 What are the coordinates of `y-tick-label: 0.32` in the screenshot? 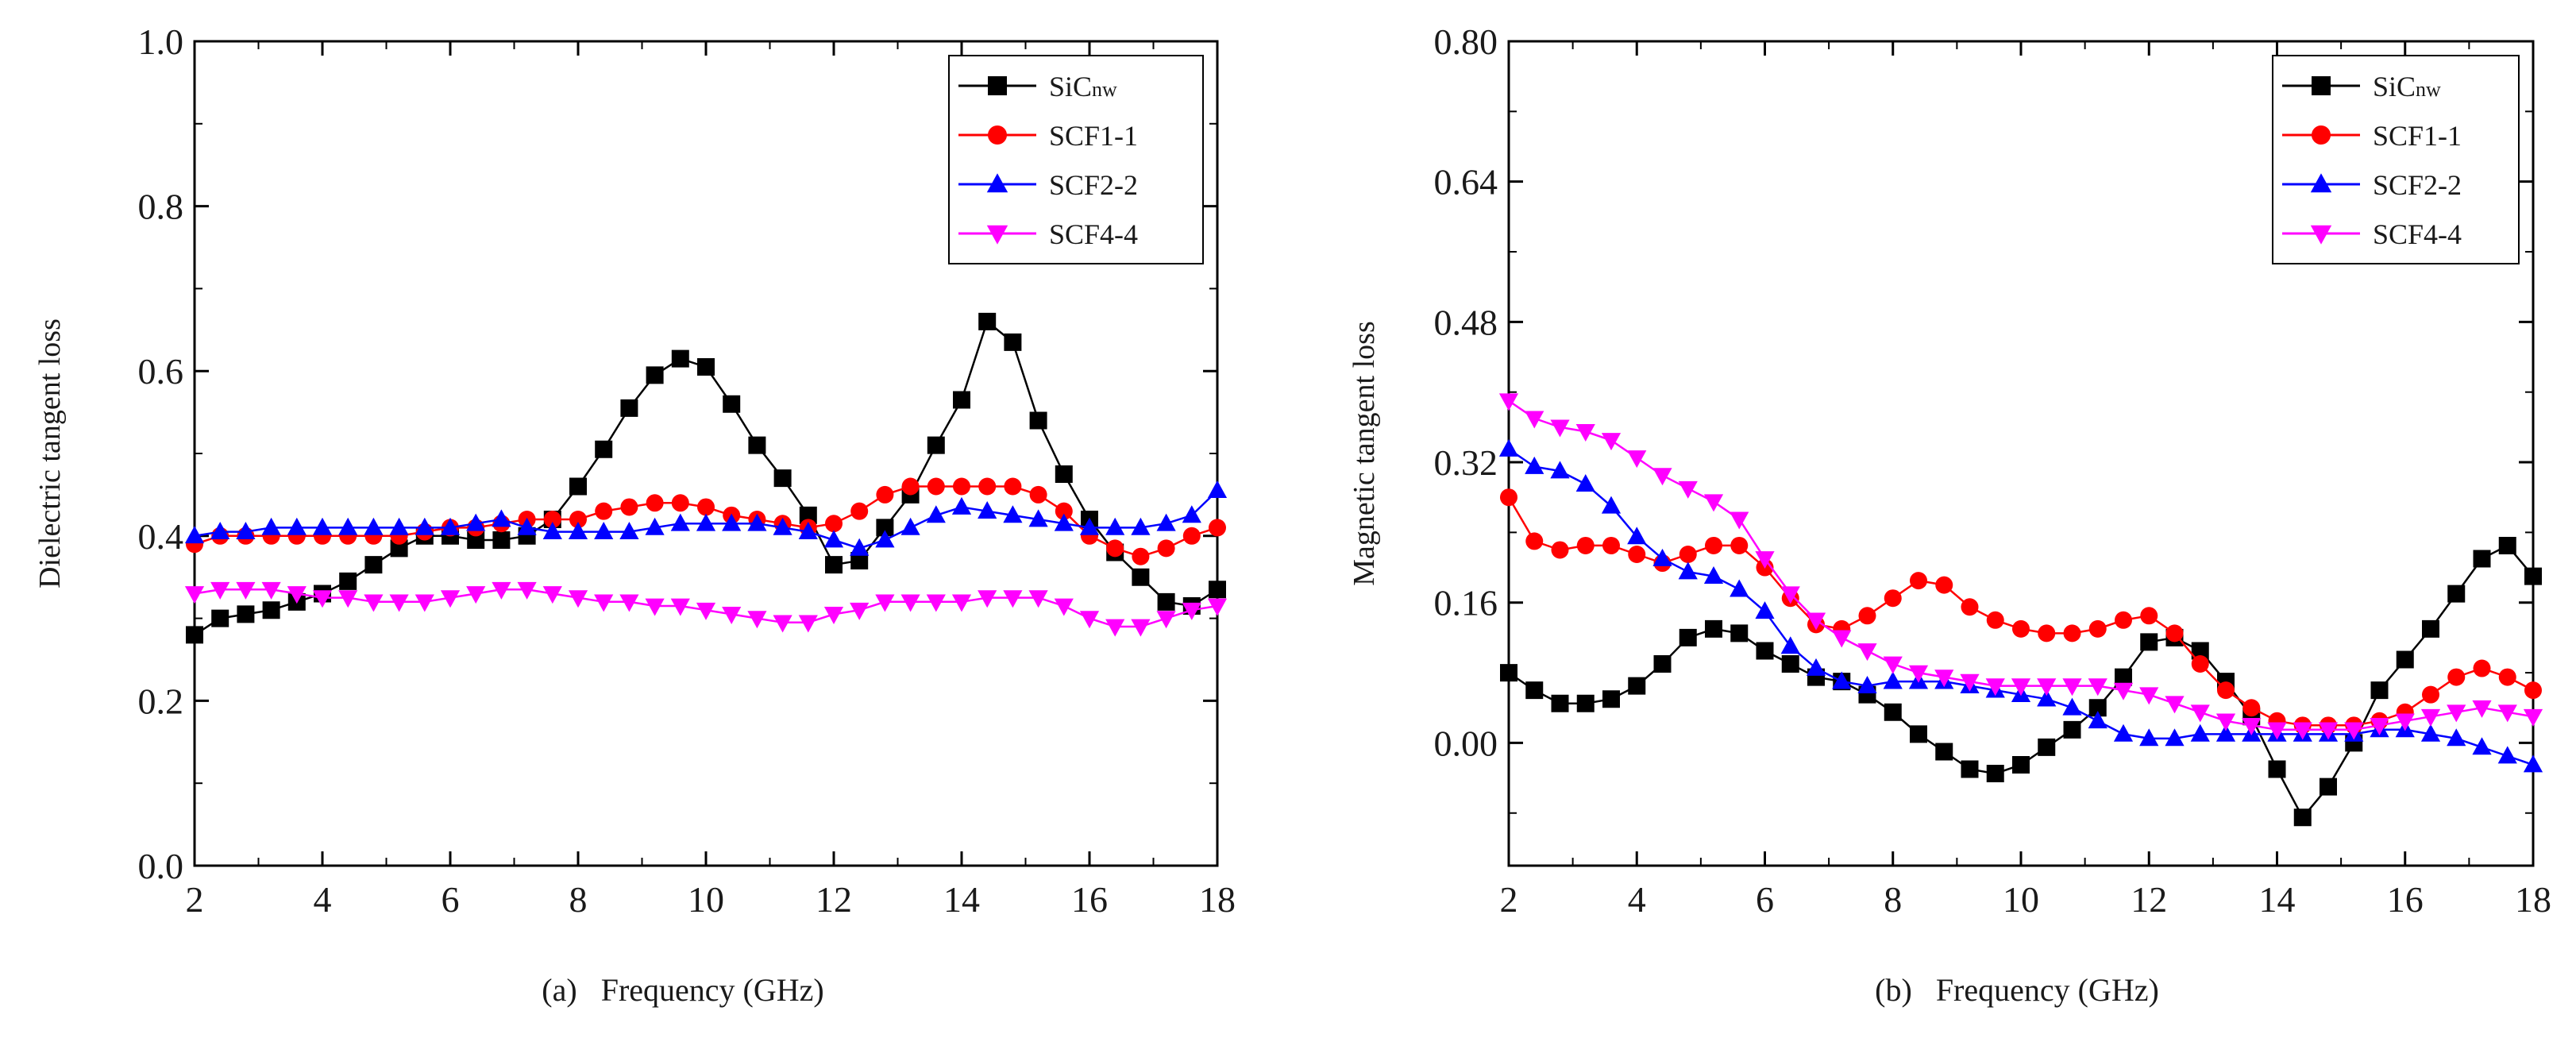 It's located at (1466, 463).